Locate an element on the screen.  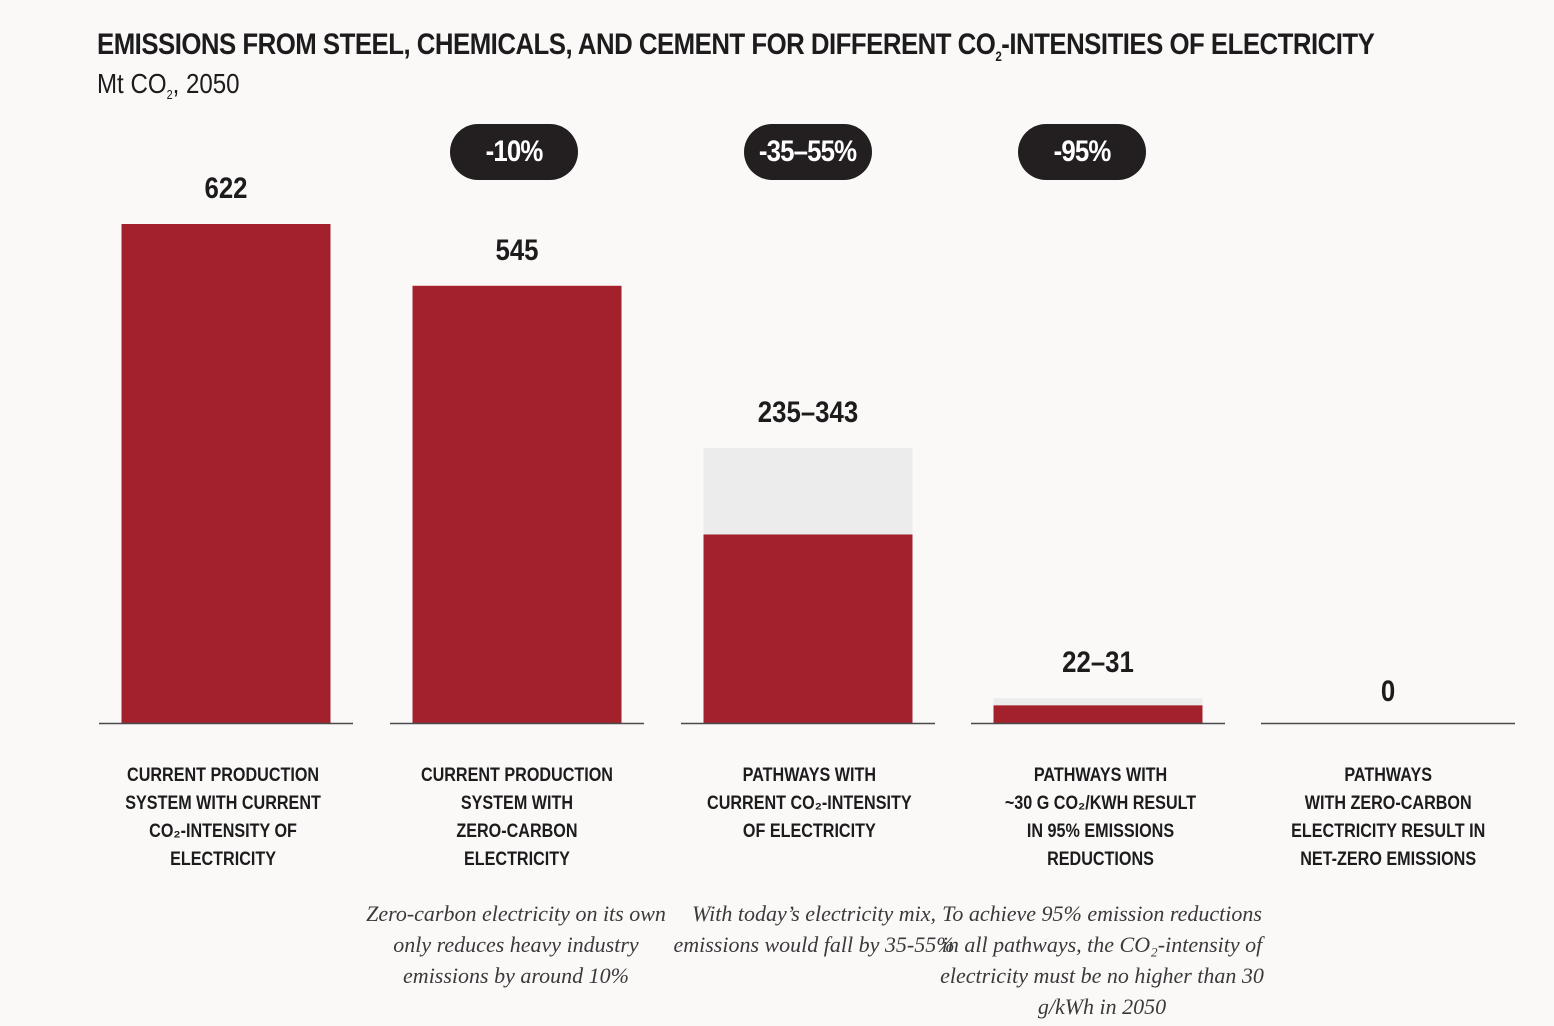
value-label: 0 is located at coordinates (1388, 690).